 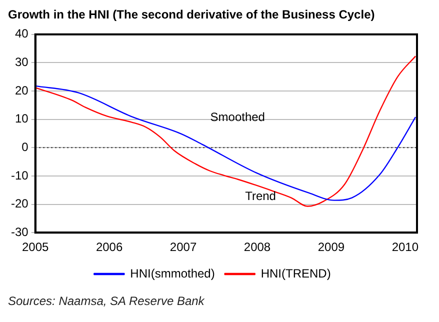 What do you see at coordinates (191, 15) in the screenshot?
I see `chart-title: Growth in the HNI (The second derivative of the Business Cycle)` at bounding box center [191, 15].